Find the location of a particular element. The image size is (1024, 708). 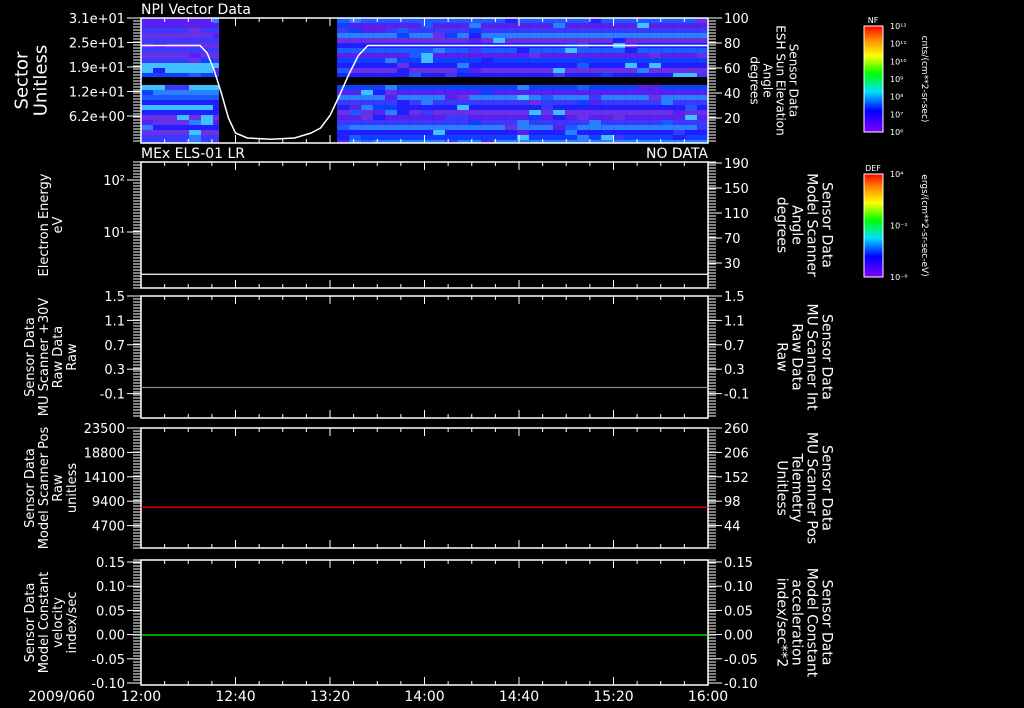

y-tick-label: 6.2e+00 is located at coordinates (97, 117).